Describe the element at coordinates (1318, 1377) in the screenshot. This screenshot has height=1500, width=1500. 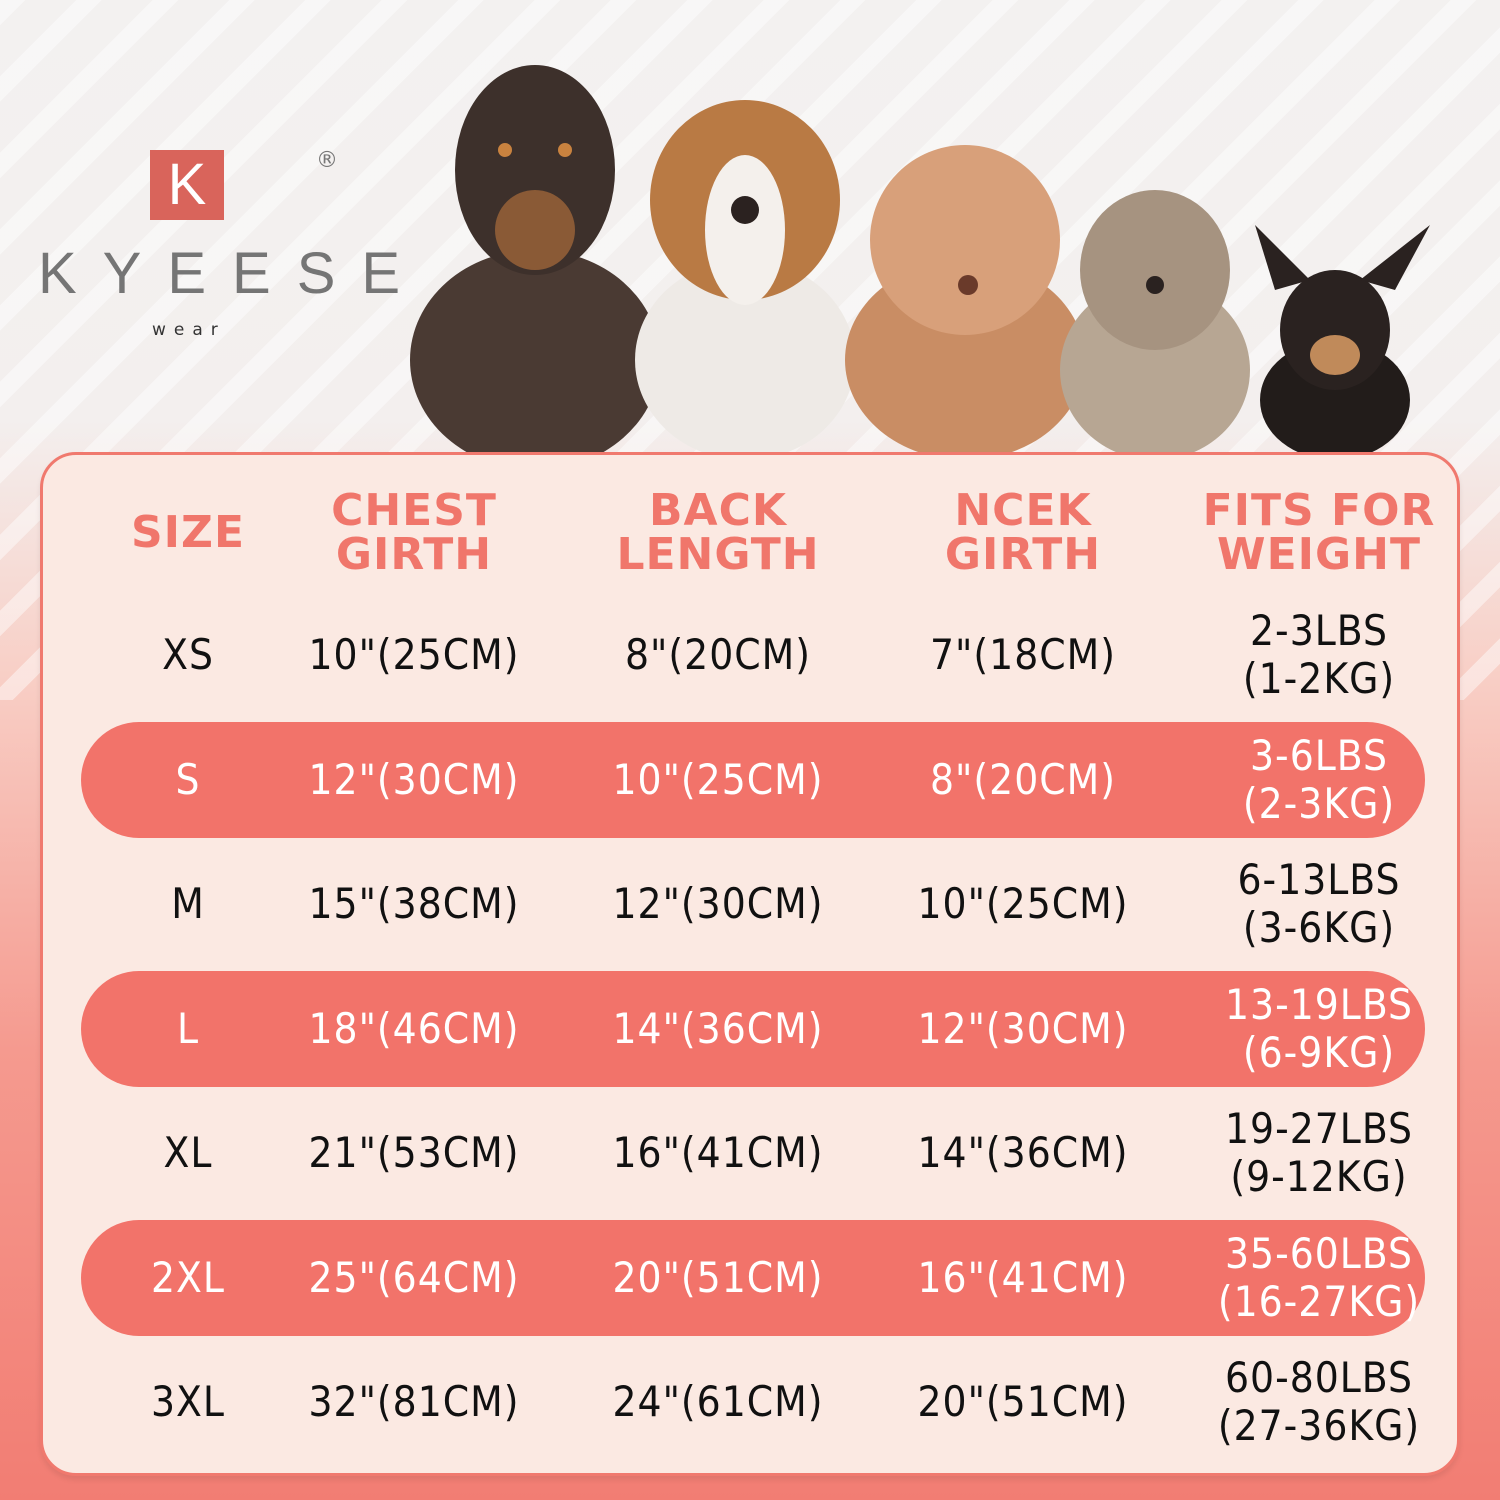
I see `weight-line: 60-80LBS` at that location.